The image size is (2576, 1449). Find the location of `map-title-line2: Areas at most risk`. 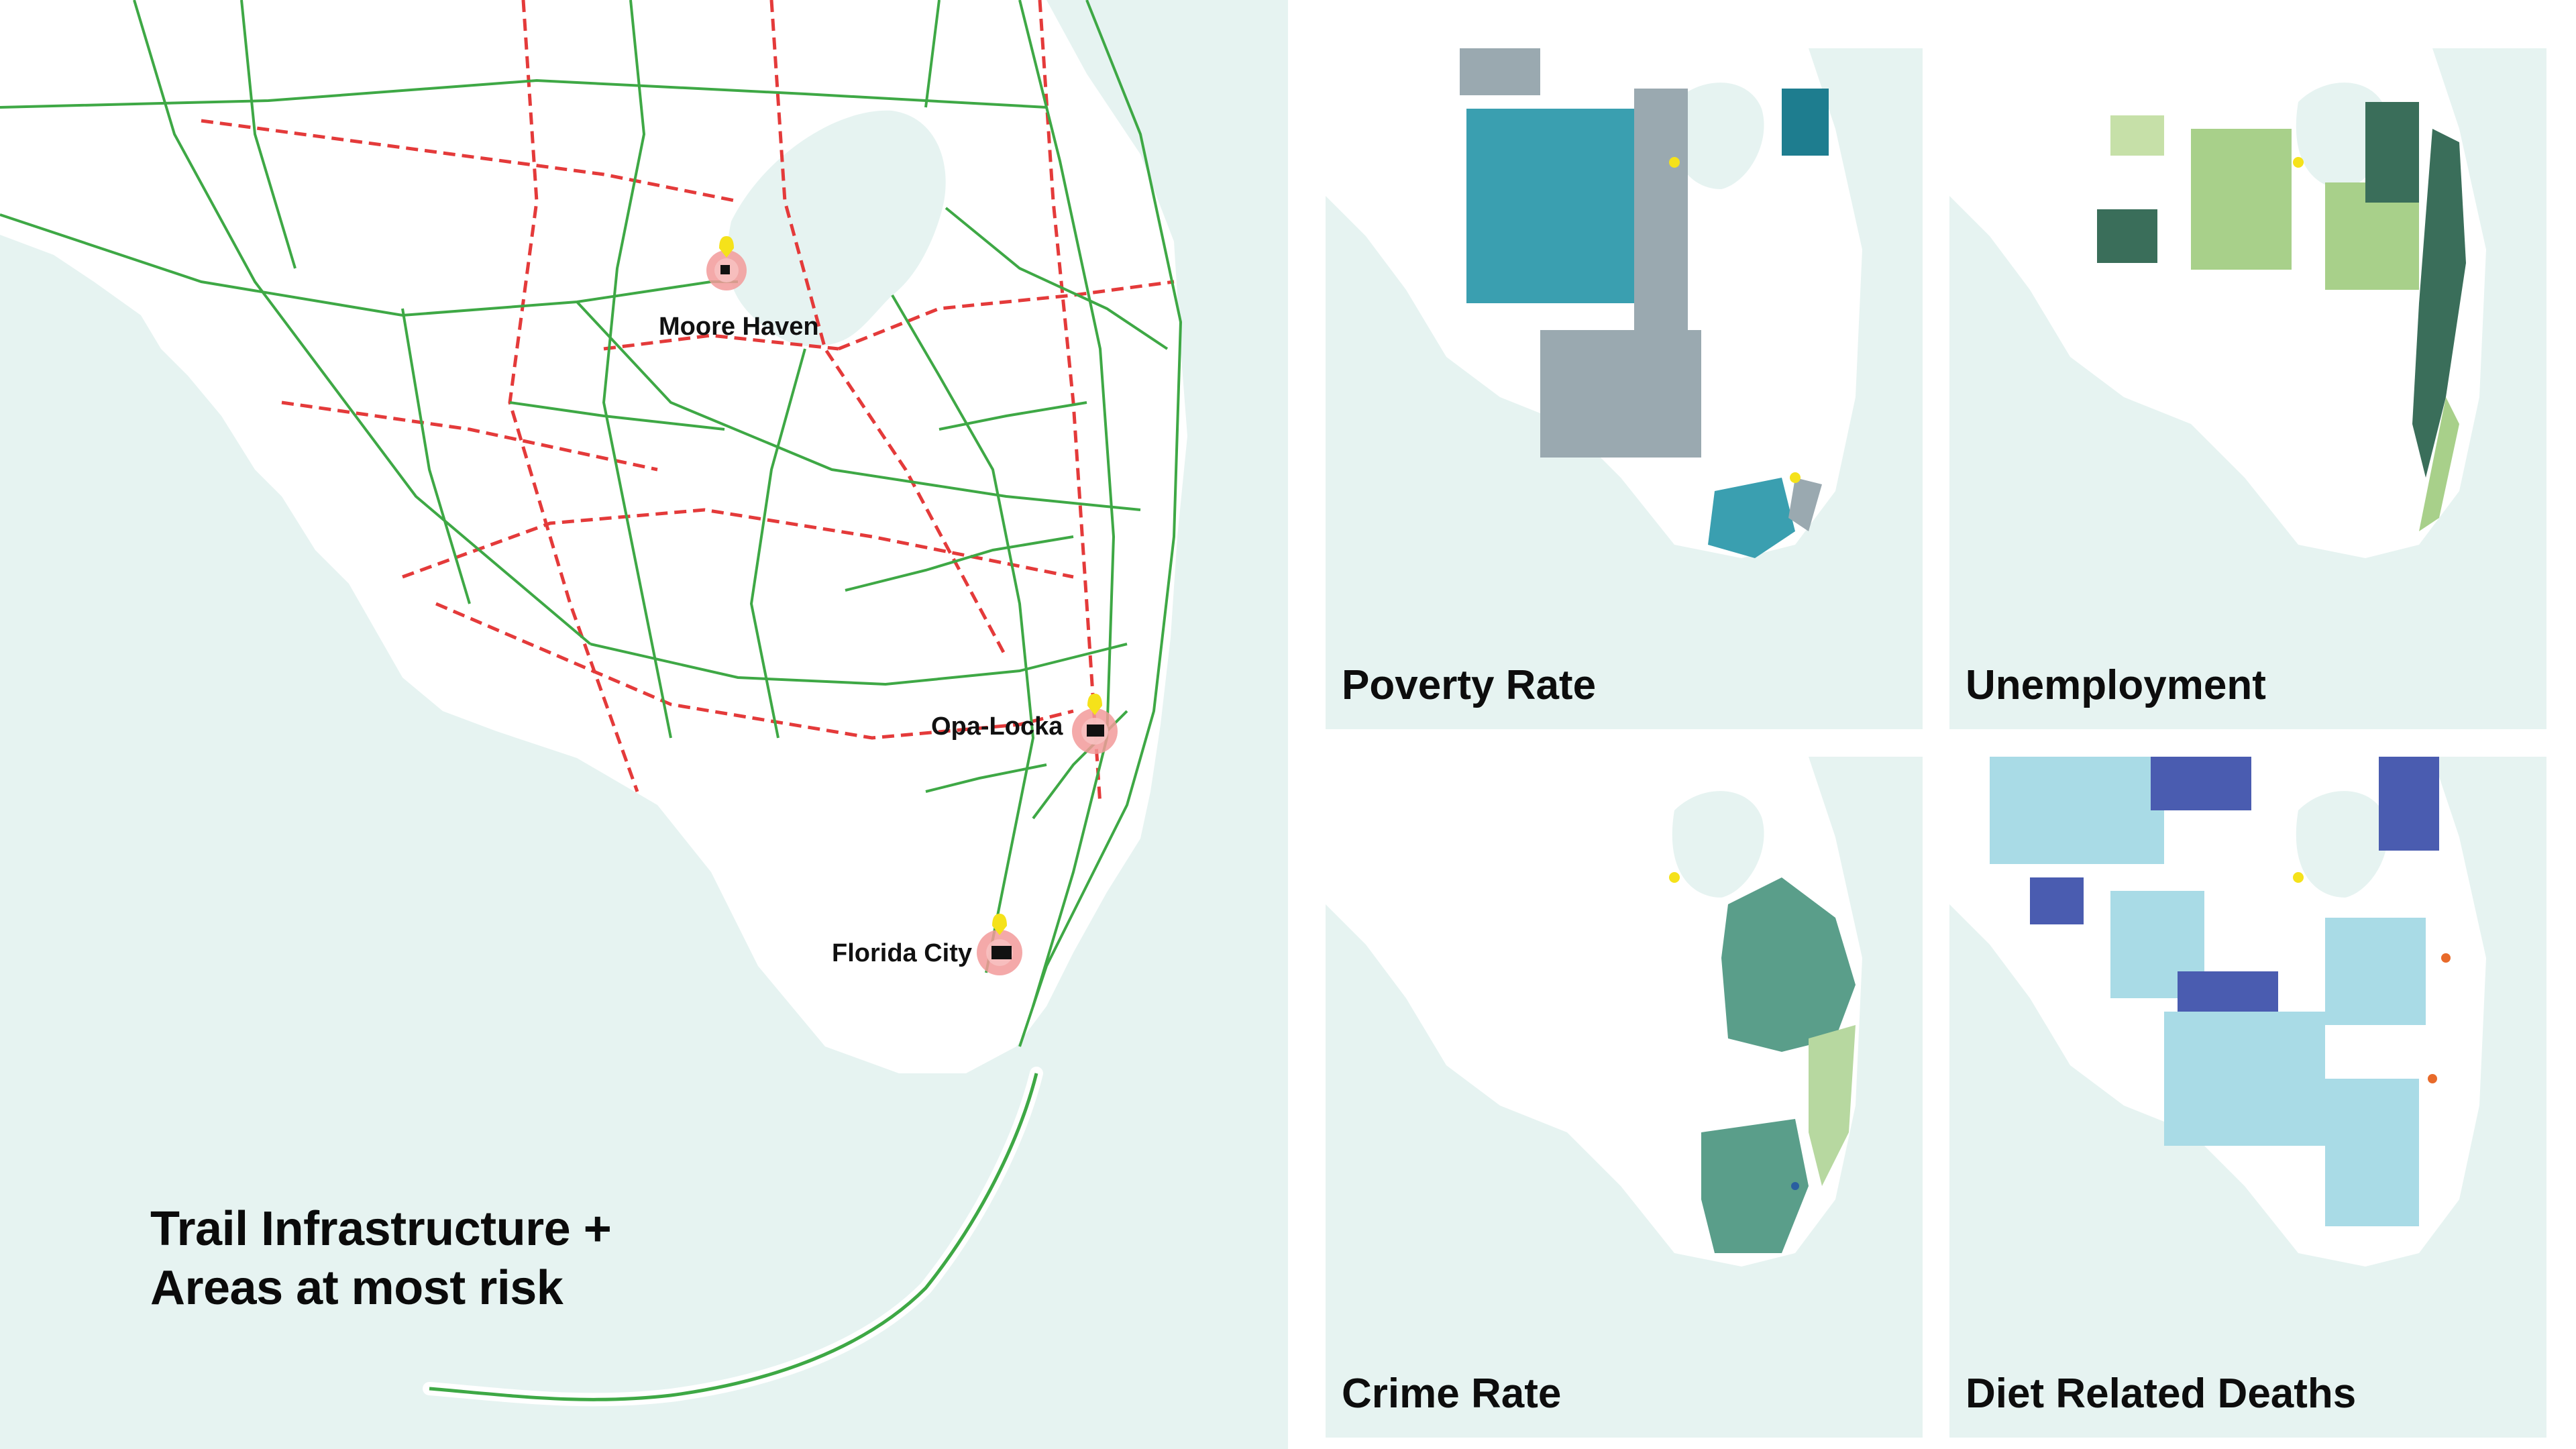

map-title-line2: Areas at most risk is located at coordinates (357, 1288).